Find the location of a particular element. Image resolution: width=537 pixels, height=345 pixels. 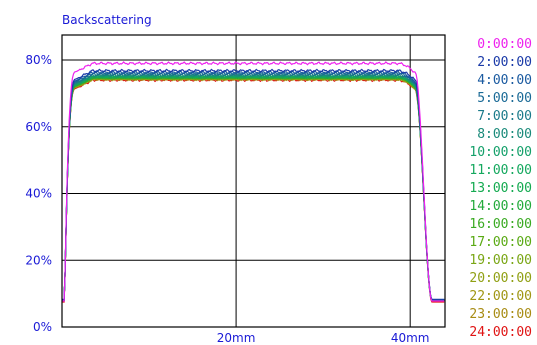

legend-entry: 10:00:00 is located at coordinates (500, 152).